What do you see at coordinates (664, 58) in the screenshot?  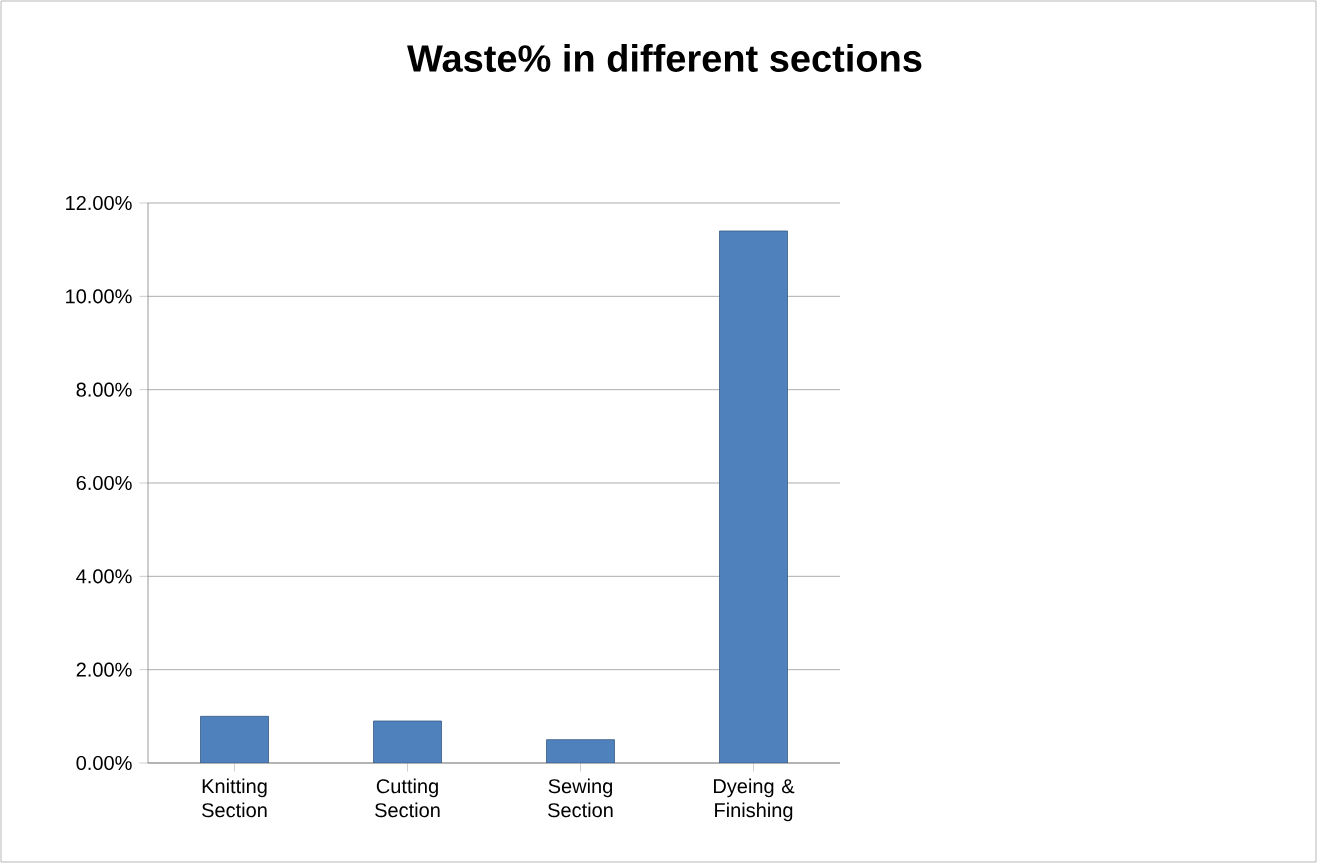 I see `chart-title: Waste% in different sections` at bounding box center [664, 58].